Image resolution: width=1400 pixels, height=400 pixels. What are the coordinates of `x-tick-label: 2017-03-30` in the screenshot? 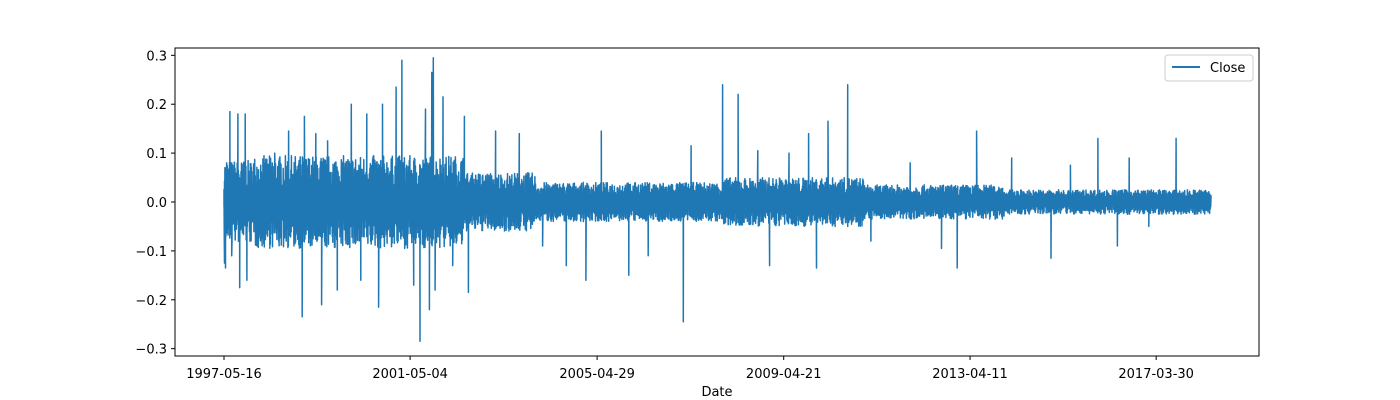 It's located at (1156, 374).